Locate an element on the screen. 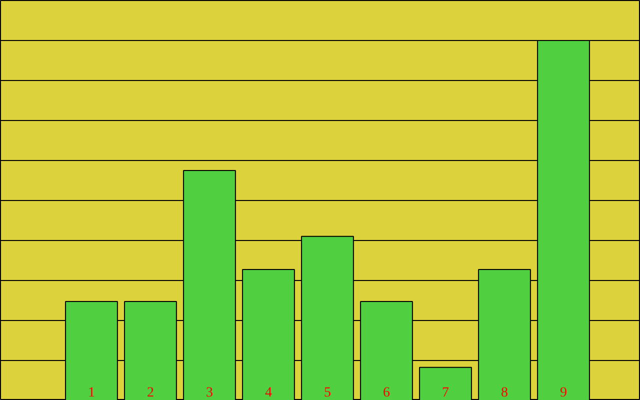 The image size is (640, 400). x-tick-label: 1 is located at coordinates (91, 393).